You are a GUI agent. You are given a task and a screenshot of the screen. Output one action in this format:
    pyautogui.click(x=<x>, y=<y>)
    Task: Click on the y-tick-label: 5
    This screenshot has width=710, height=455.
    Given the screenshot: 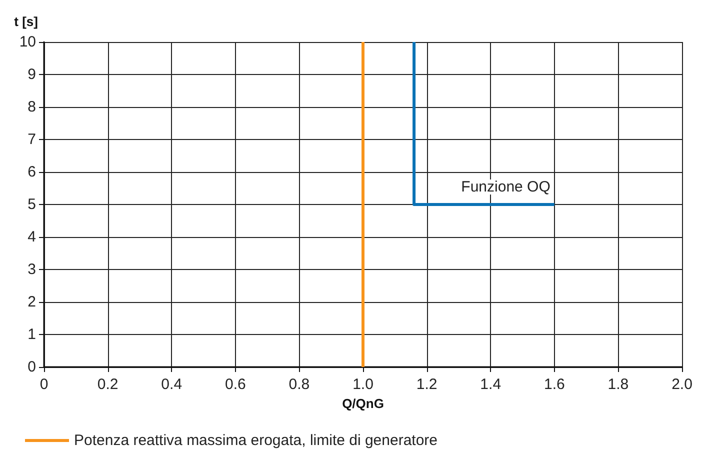 What is the action you would take?
    pyautogui.click(x=32, y=204)
    